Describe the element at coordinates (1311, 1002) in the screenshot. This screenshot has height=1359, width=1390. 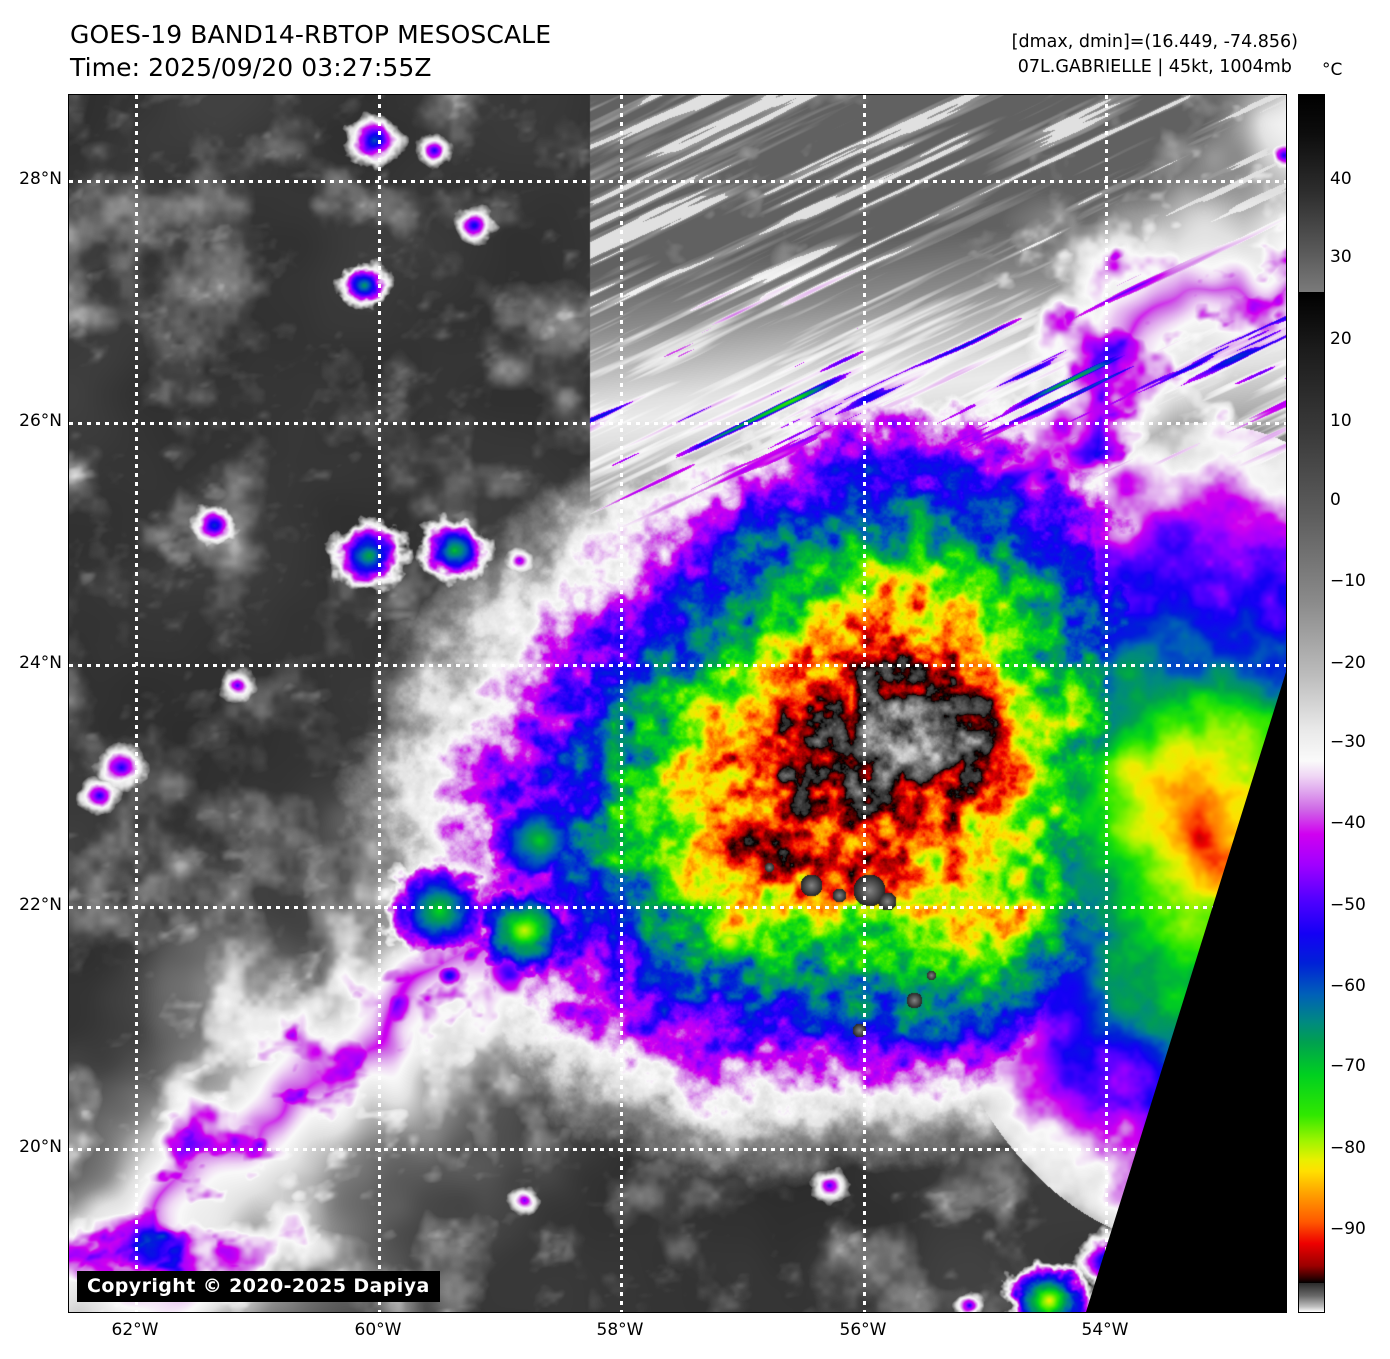
I see `colorbar-segment-teal` at that location.